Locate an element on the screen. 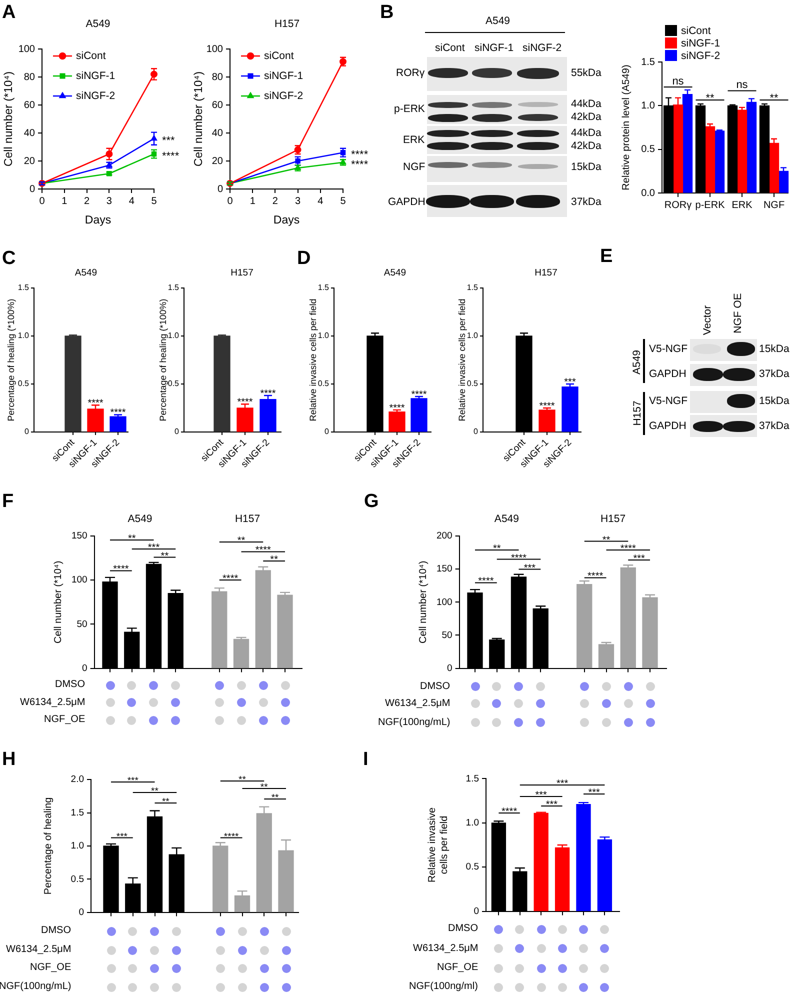 Image resolution: width=794 pixels, height=996 pixels. x-tick-label: 2 is located at coordinates (87, 201).